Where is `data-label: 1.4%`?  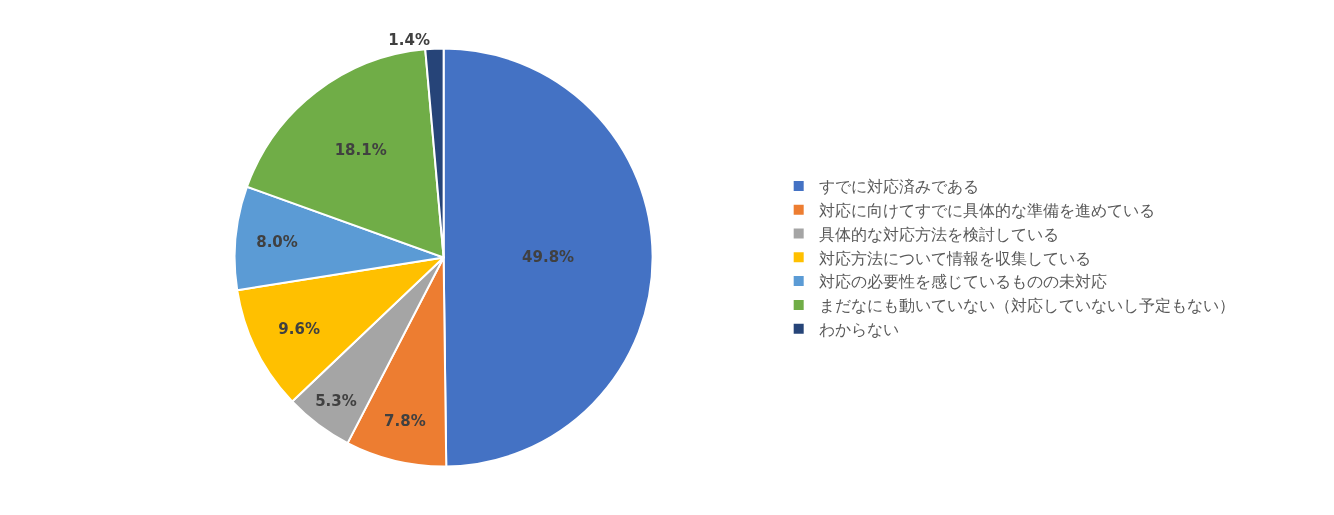 data-label: 1.4% is located at coordinates (409, 39).